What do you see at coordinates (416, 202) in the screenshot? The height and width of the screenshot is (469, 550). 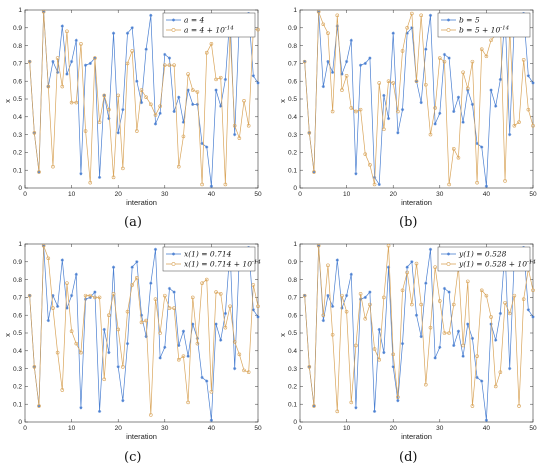 I see `x-axis-label: interation` at bounding box center [416, 202].